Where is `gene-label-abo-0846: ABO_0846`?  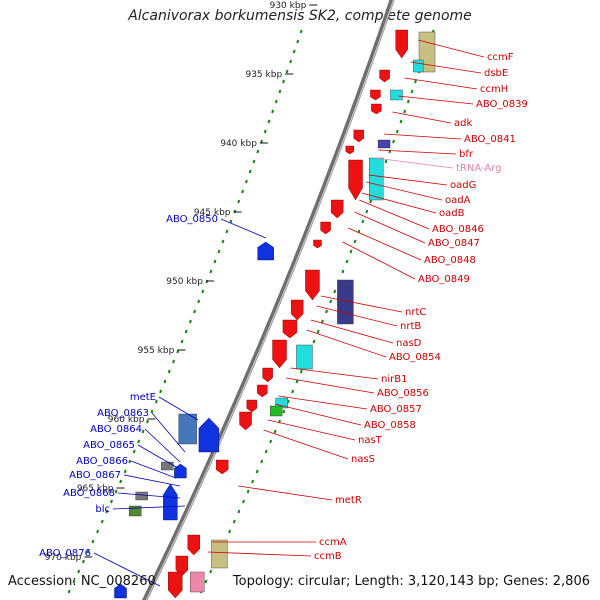 gene-label-abo-0846: ABO_0846 is located at coordinates (458, 229).